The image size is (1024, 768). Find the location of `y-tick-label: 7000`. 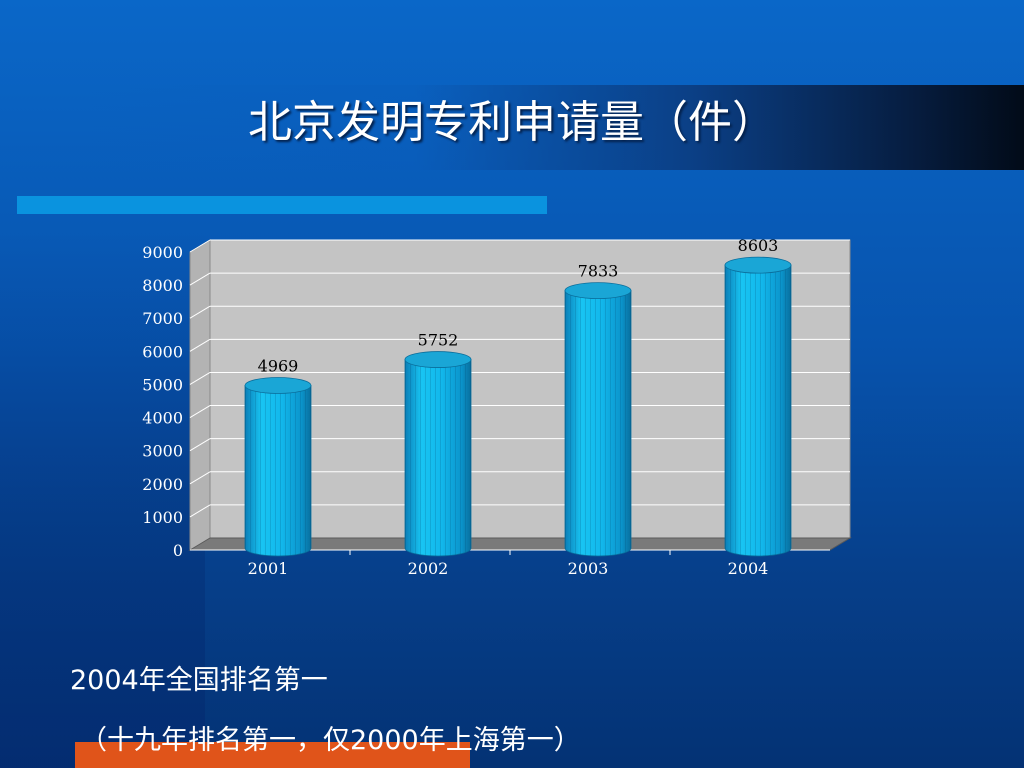

y-tick-label: 7000 is located at coordinates (162, 318).